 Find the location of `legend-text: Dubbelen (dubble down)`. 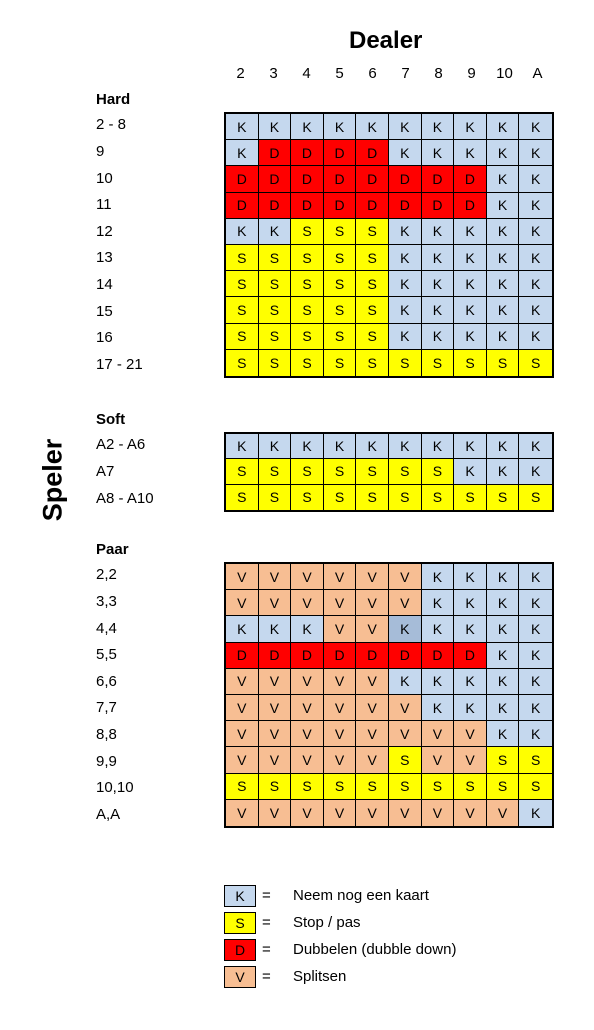

legend-text: Dubbelen (dubble down) is located at coordinates (375, 949).